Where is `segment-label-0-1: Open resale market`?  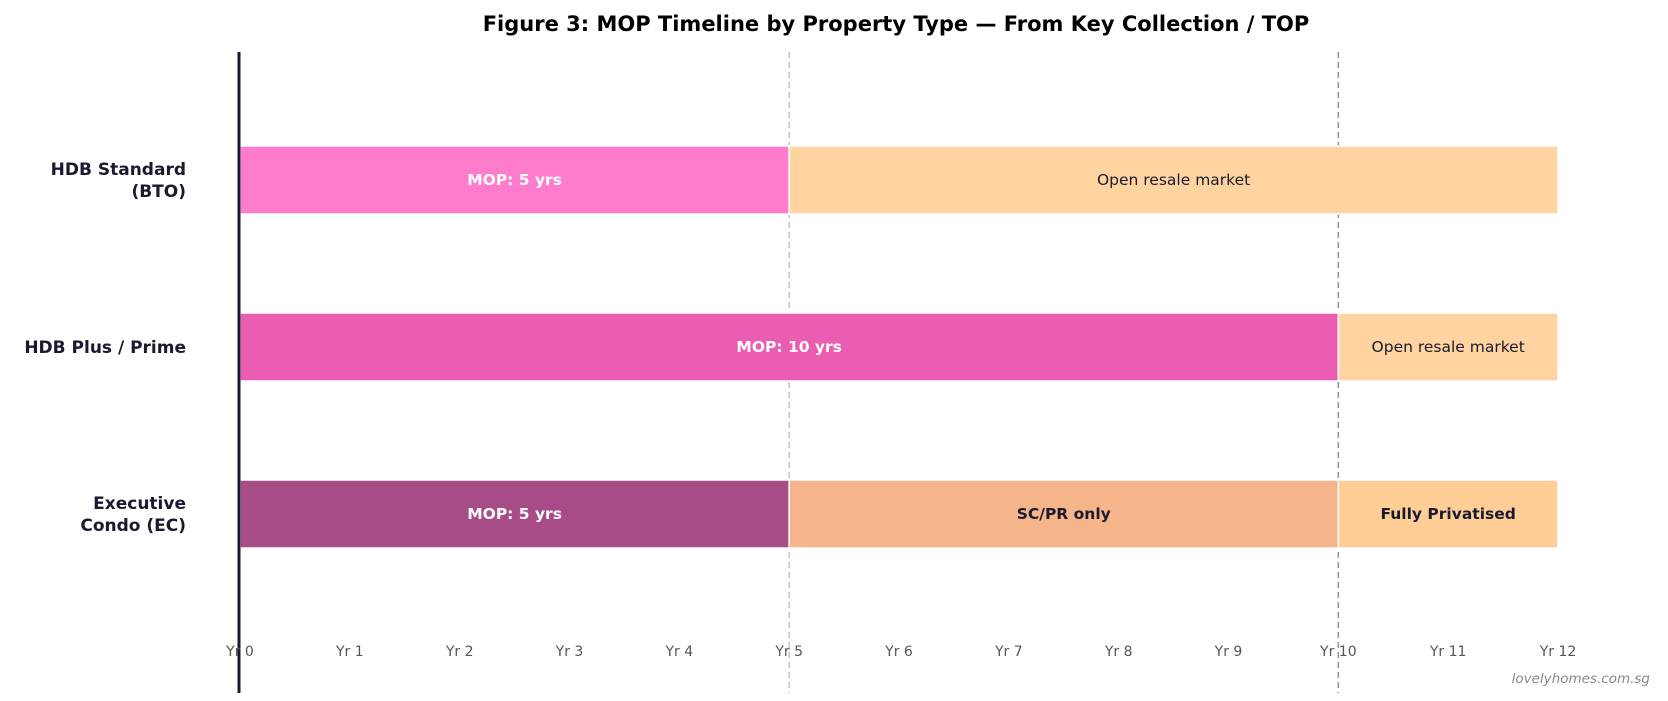
segment-label-0-1: Open resale market is located at coordinates (1173, 180).